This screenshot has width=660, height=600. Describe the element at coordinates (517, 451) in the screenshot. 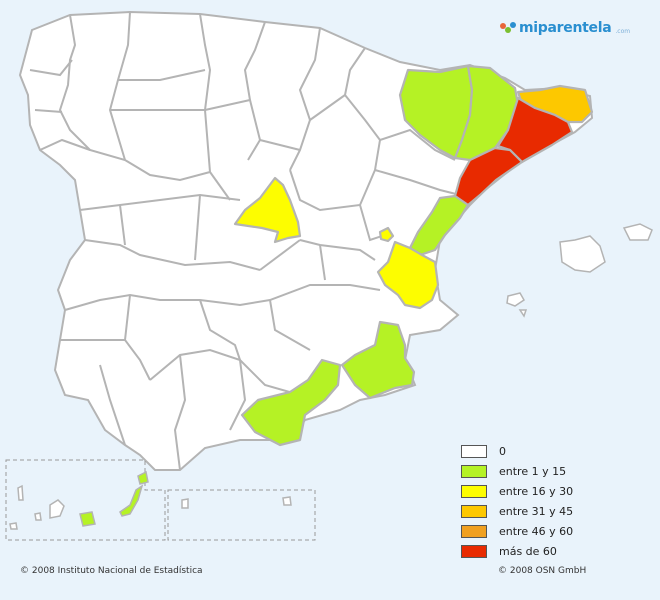

I see `legend-item: 0` at that location.